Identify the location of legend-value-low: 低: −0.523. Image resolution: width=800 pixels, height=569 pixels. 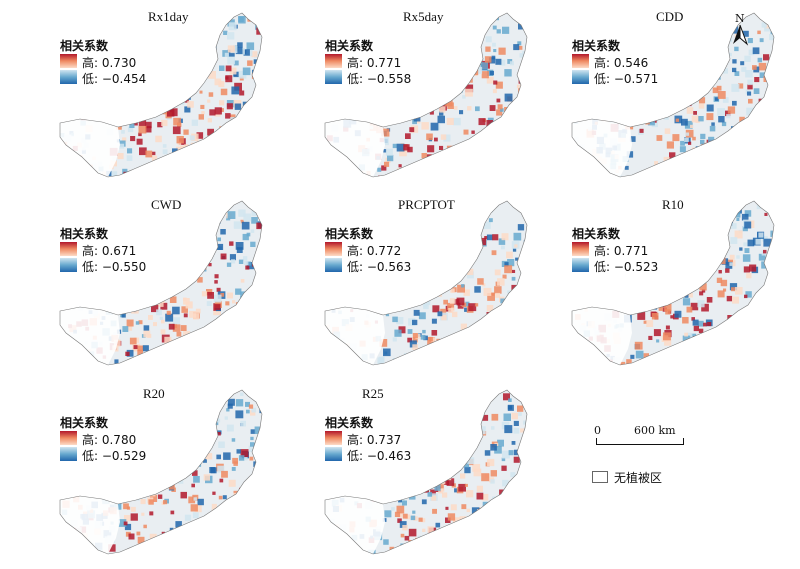
(626, 266).